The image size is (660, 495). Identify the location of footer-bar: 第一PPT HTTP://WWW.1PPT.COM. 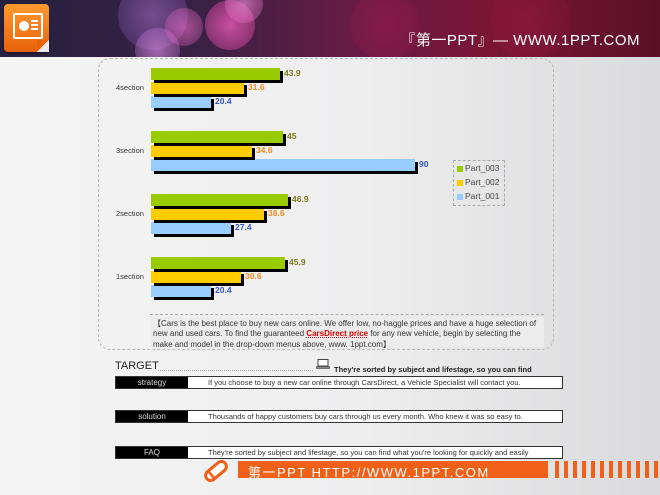
(393, 470).